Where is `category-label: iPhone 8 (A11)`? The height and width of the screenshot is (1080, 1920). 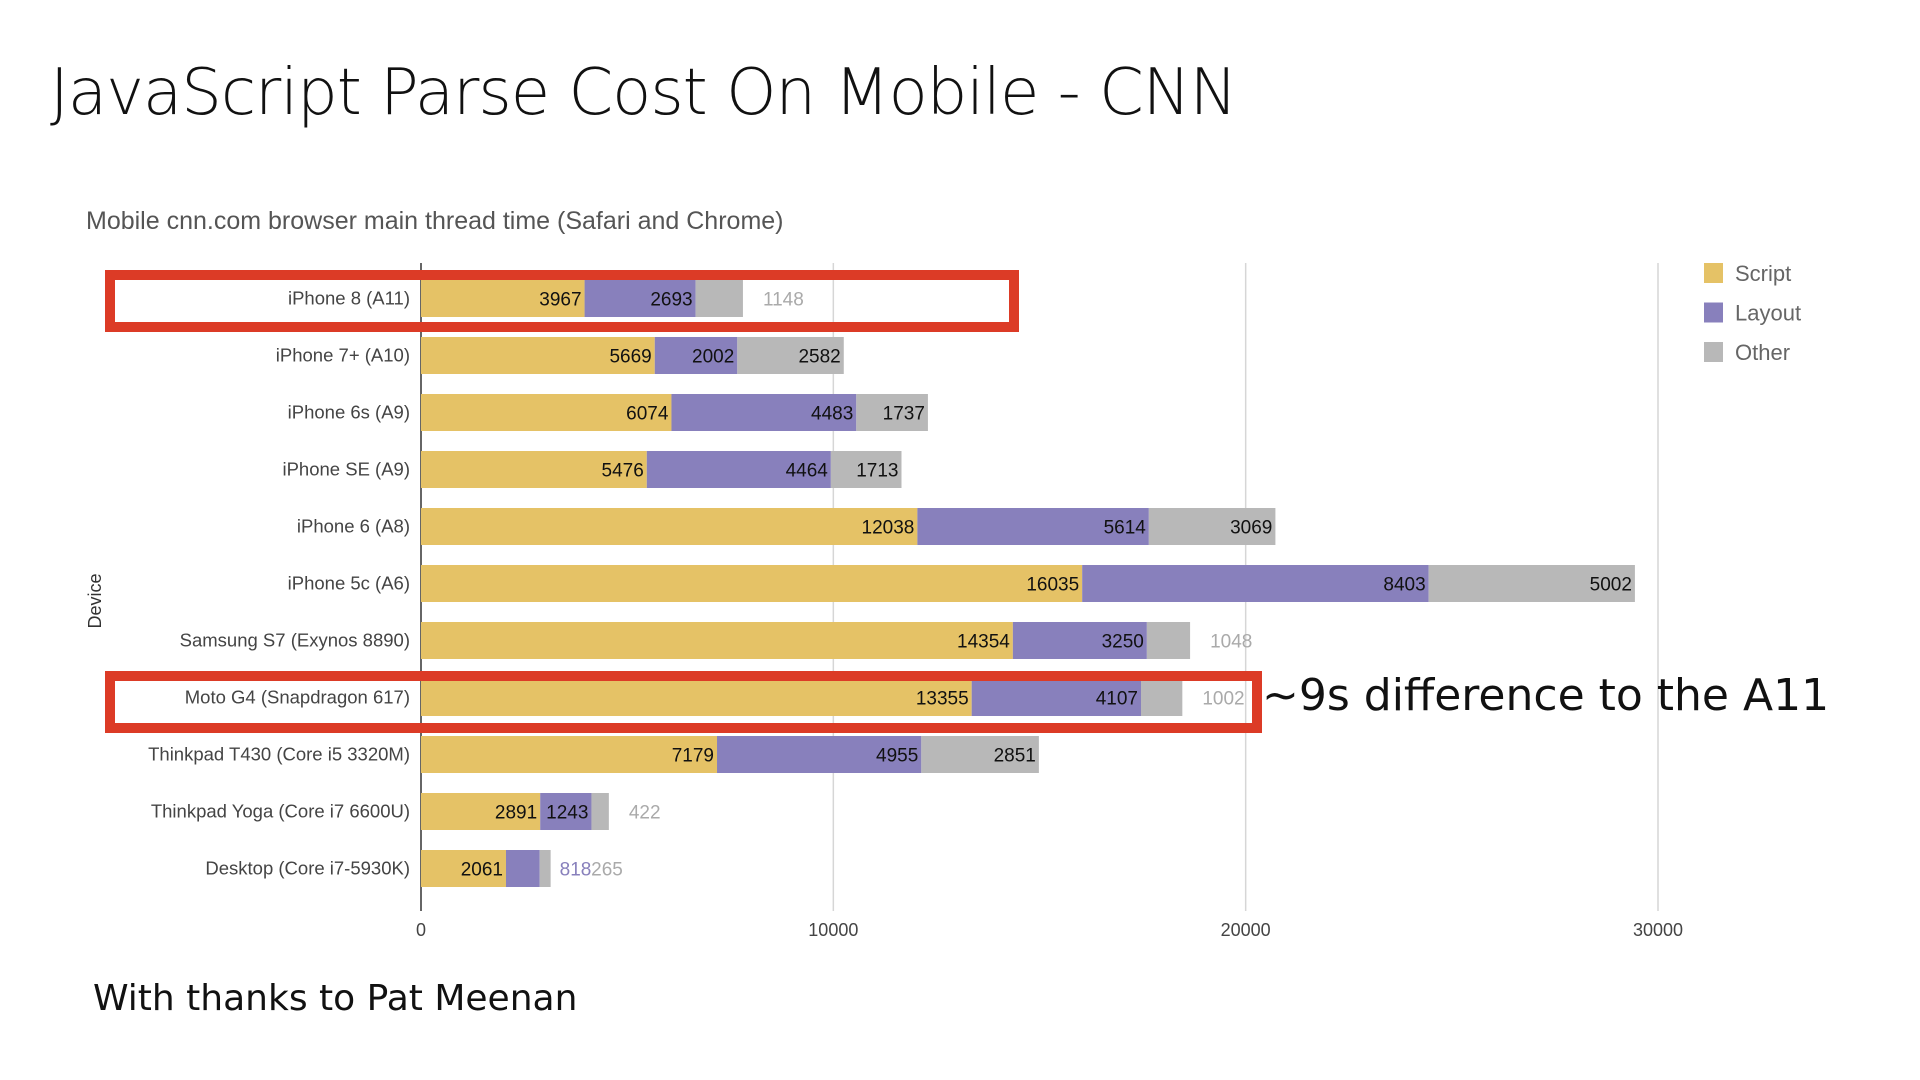
category-label: iPhone 8 (A11) is located at coordinates (349, 298).